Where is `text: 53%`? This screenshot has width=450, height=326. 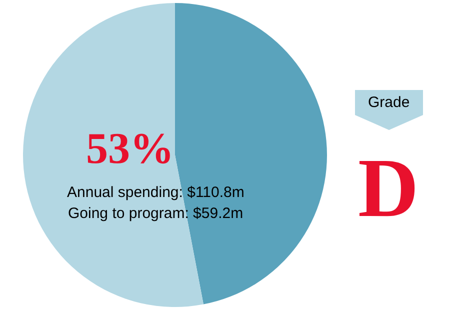
text: 53% is located at coordinates (130, 148).